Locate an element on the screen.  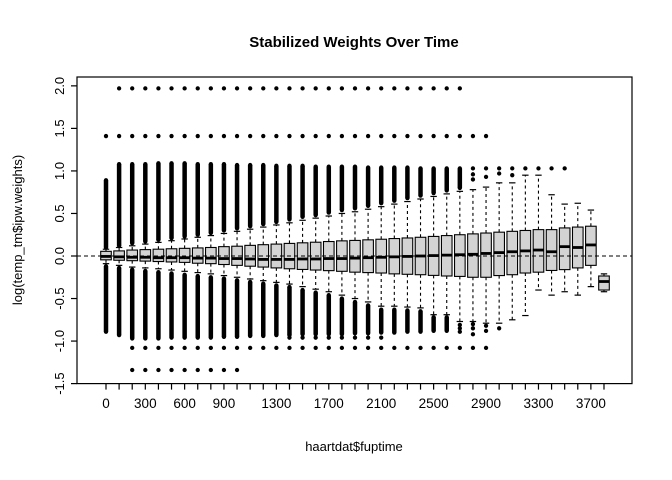
x-tick-label: 0 is located at coordinates (106, 403).